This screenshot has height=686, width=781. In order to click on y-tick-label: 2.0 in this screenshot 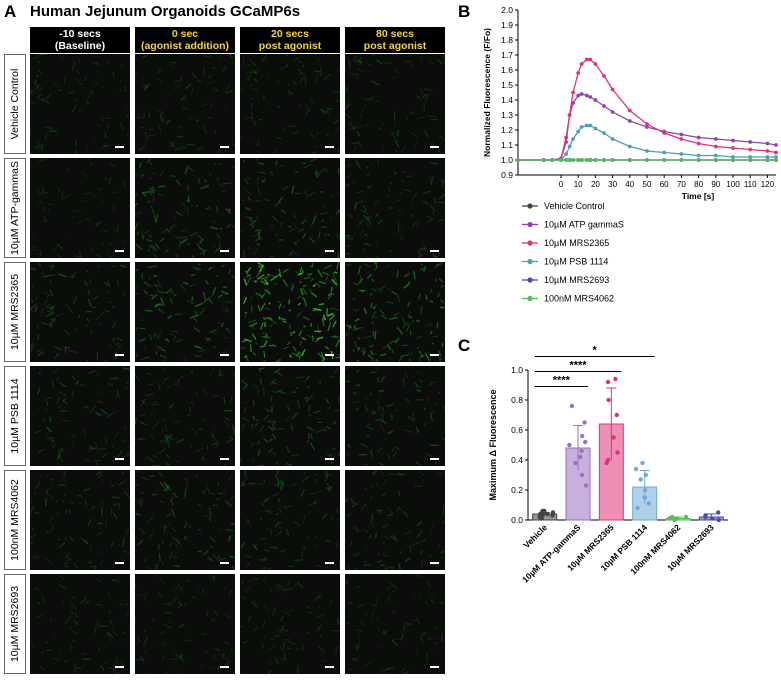, I will do `click(507, 10)`.